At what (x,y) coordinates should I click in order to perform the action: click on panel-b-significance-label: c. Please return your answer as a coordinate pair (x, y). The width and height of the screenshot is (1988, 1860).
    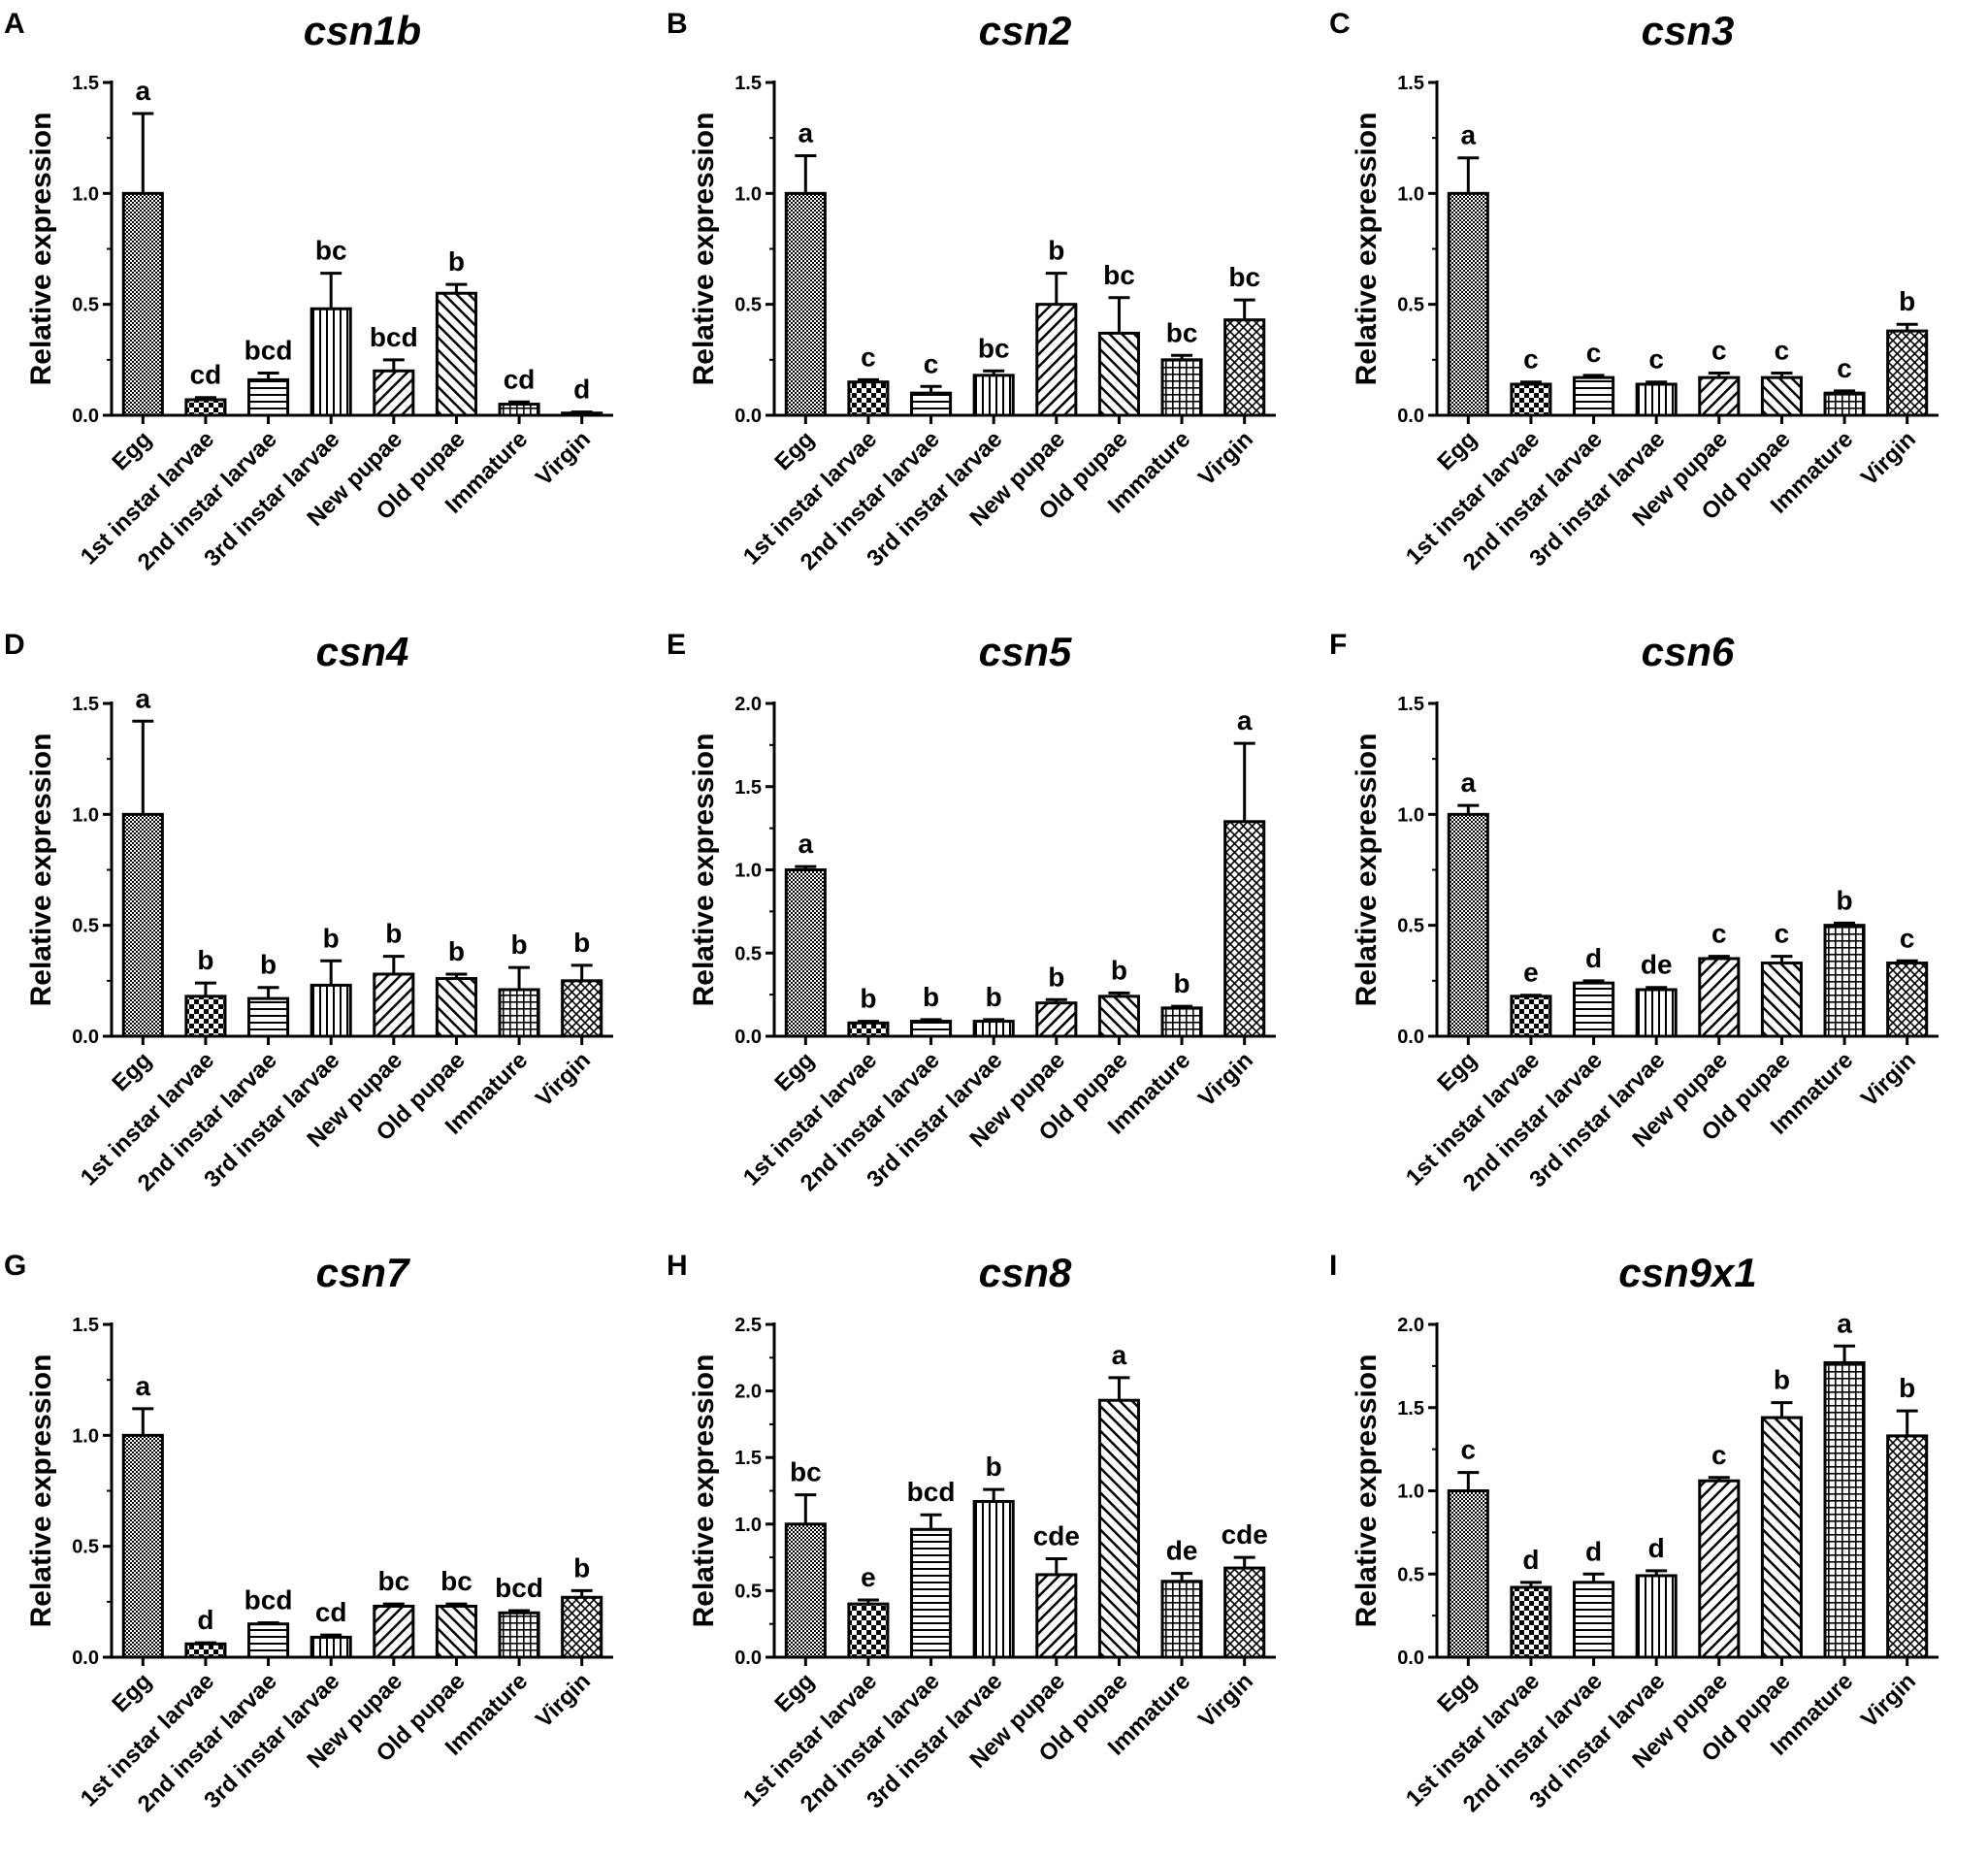
    Looking at the image, I should click on (868, 357).